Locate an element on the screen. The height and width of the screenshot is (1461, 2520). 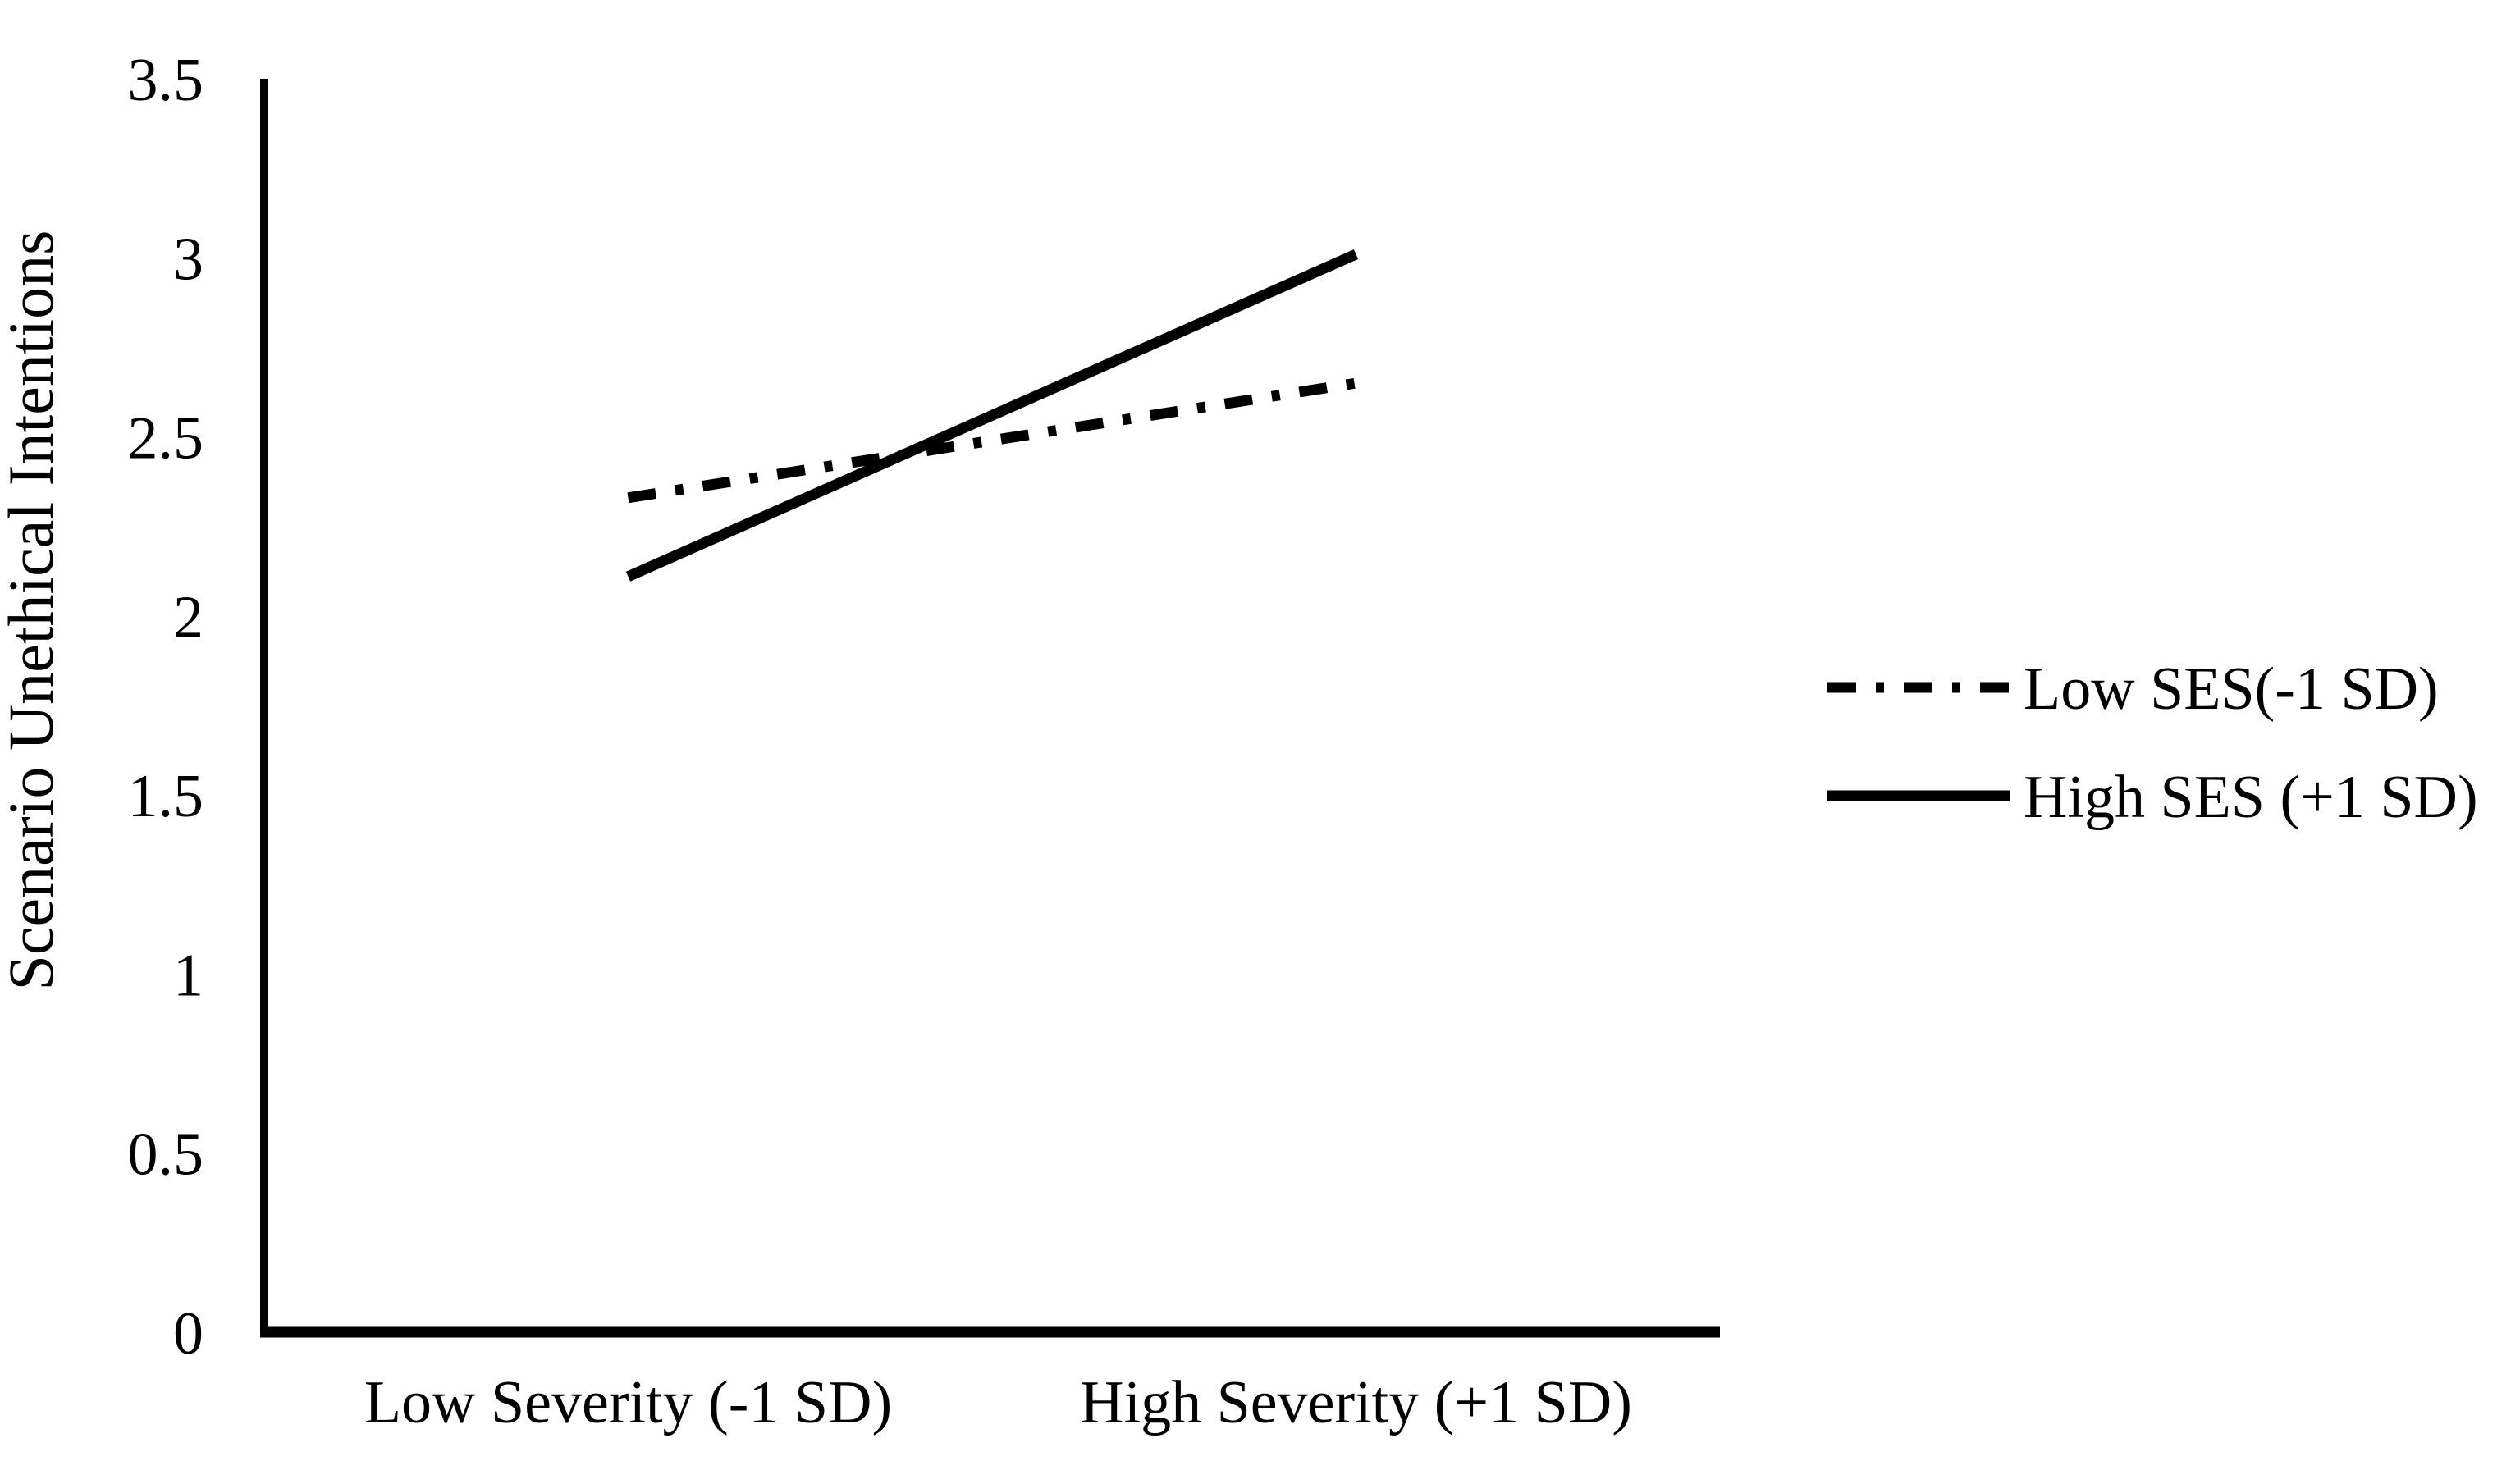
y-tick-label: 1 is located at coordinates (188, 975).